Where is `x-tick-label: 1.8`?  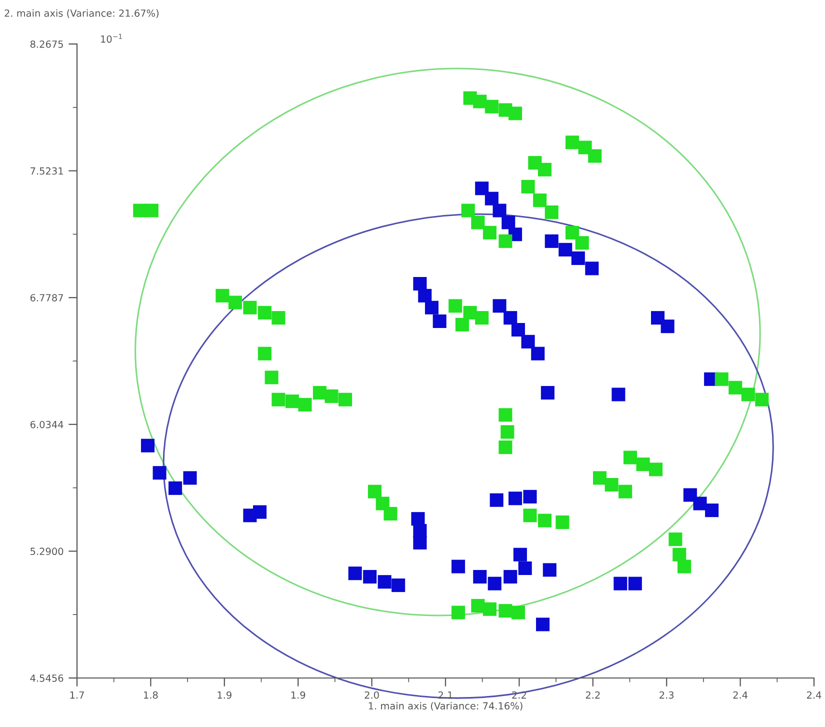
x-tick-label: 1.8 is located at coordinates (151, 695).